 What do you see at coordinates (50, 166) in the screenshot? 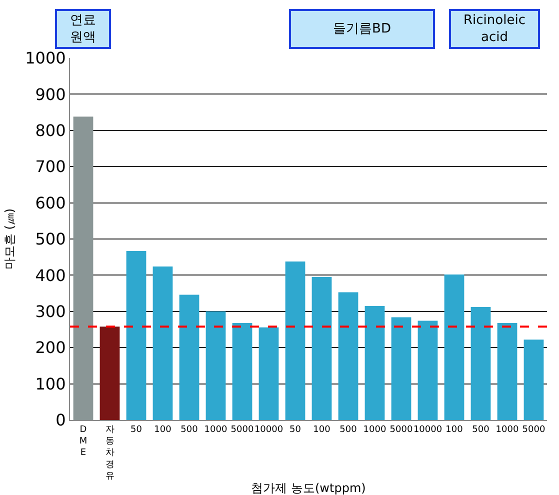
I see `y-tick-label: 700` at bounding box center [50, 166].